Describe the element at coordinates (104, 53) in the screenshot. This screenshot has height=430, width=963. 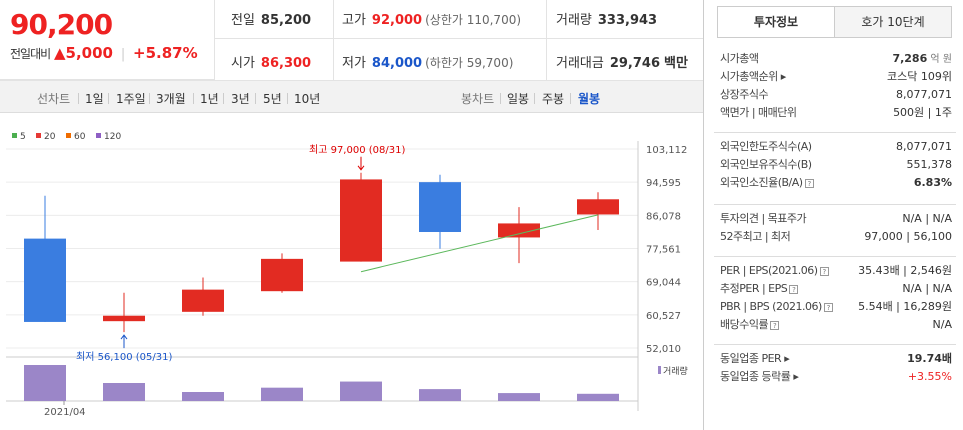
I see `price-change: 전일대비 ▲5,000 | +5.87%` at that location.